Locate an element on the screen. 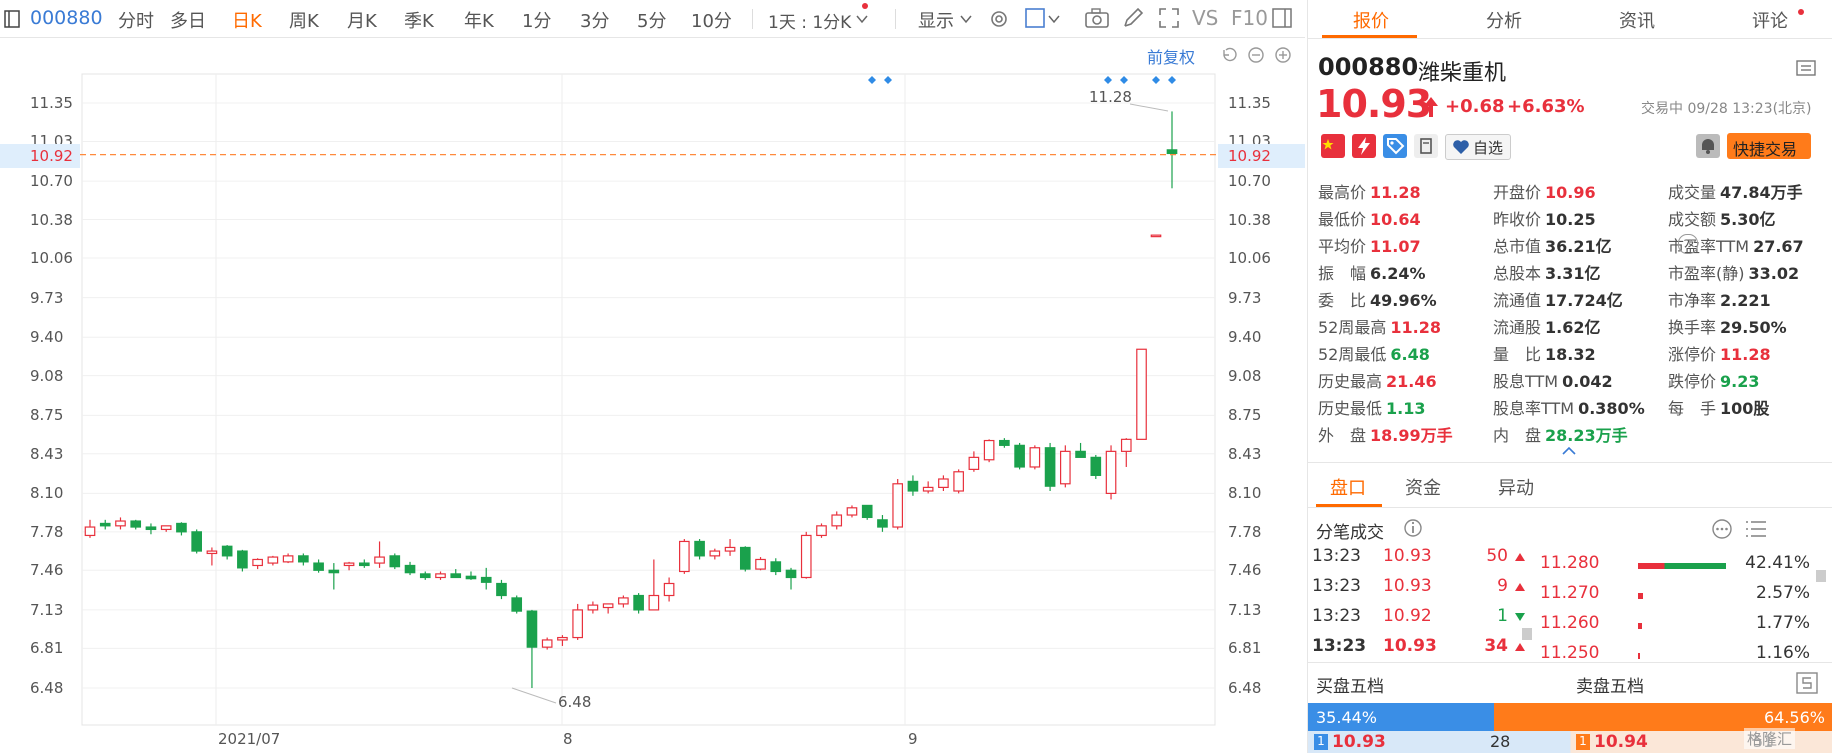  bookmark-icon is located at coordinates (1426, 146).